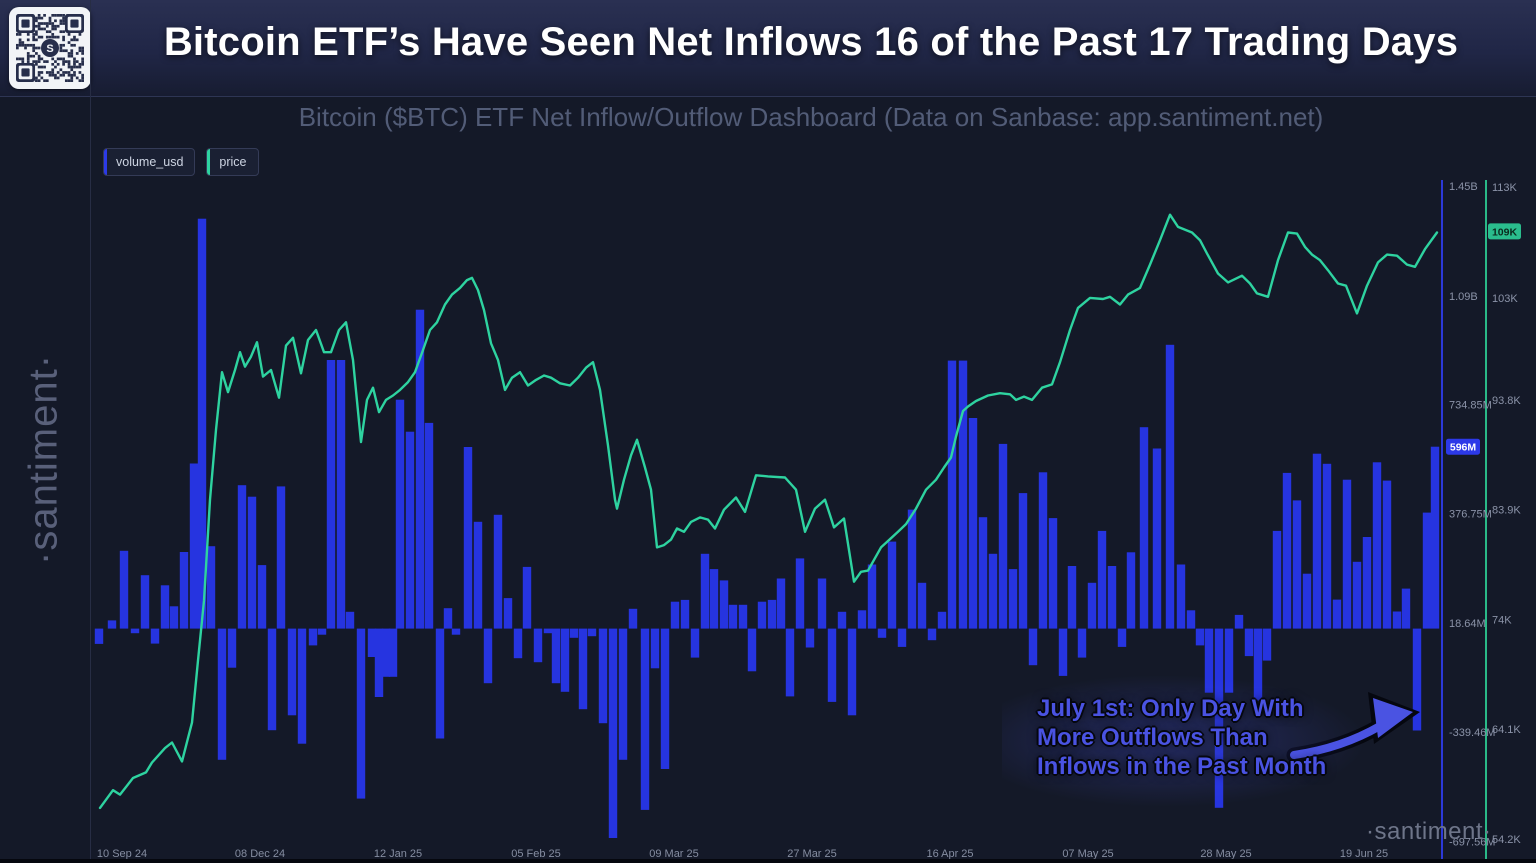 This screenshot has height=863, width=1536. Describe the element at coordinates (1463, 297) in the screenshot. I see `volume-axis-tick: 1.09B` at that location.